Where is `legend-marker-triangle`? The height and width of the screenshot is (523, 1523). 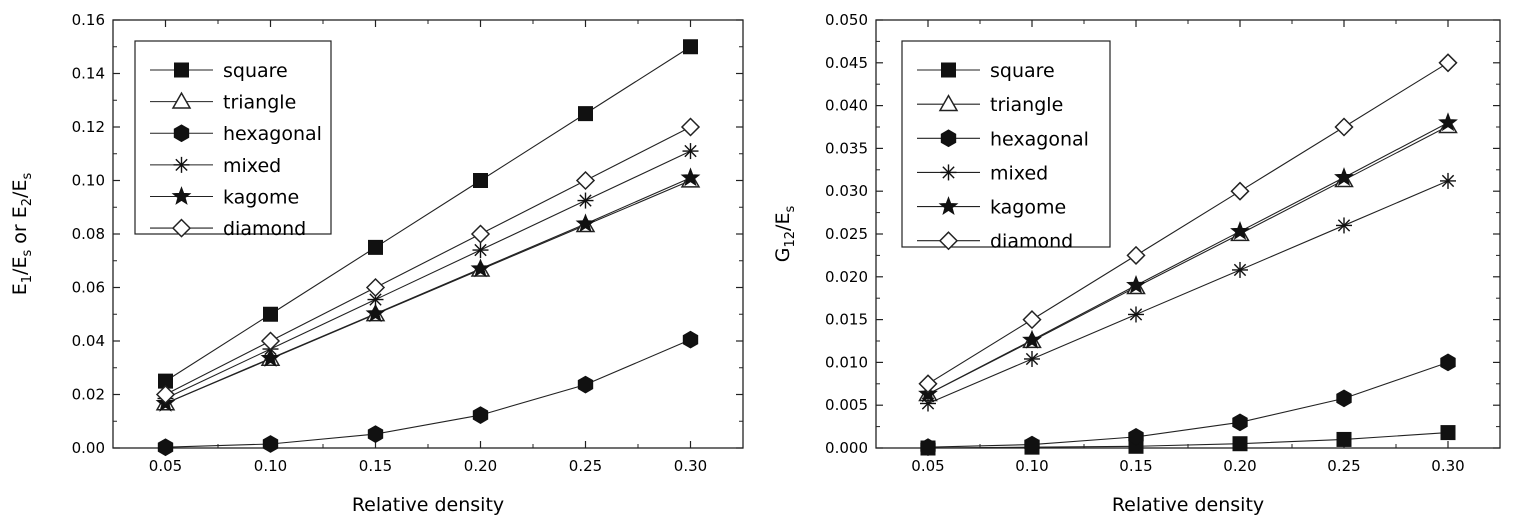 legend-marker-triangle is located at coordinates (948, 103).